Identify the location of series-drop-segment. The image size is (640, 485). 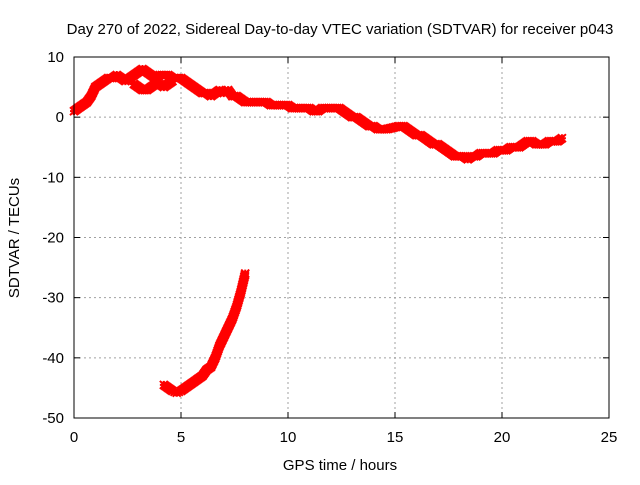
(204, 333).